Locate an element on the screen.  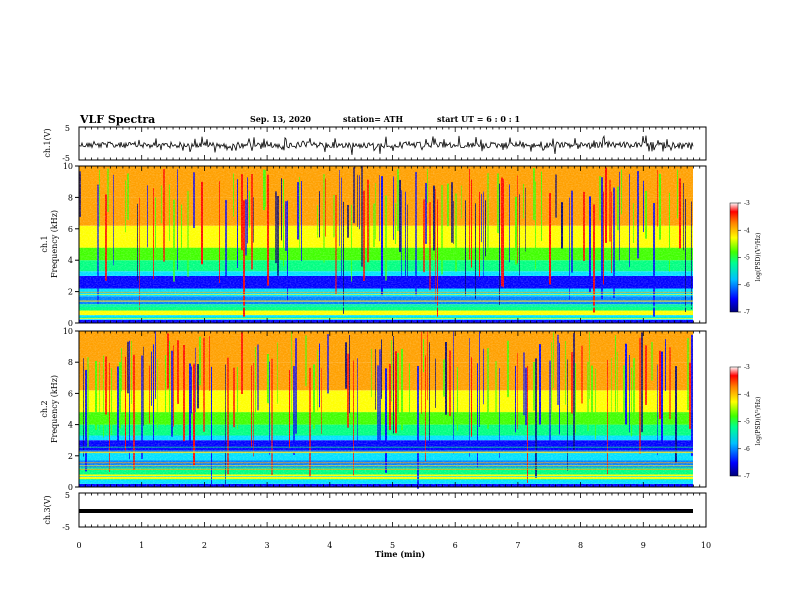
ch1-waveform-frame is located at coordinates (392, 143).